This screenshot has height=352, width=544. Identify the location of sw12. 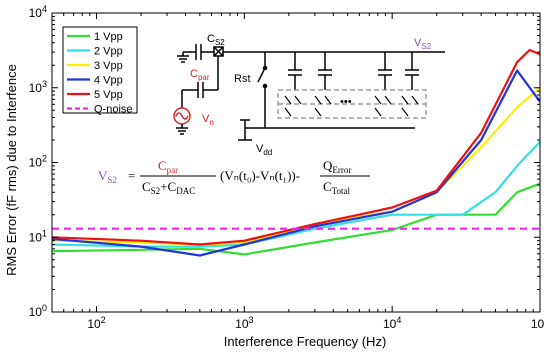
(405, 112).